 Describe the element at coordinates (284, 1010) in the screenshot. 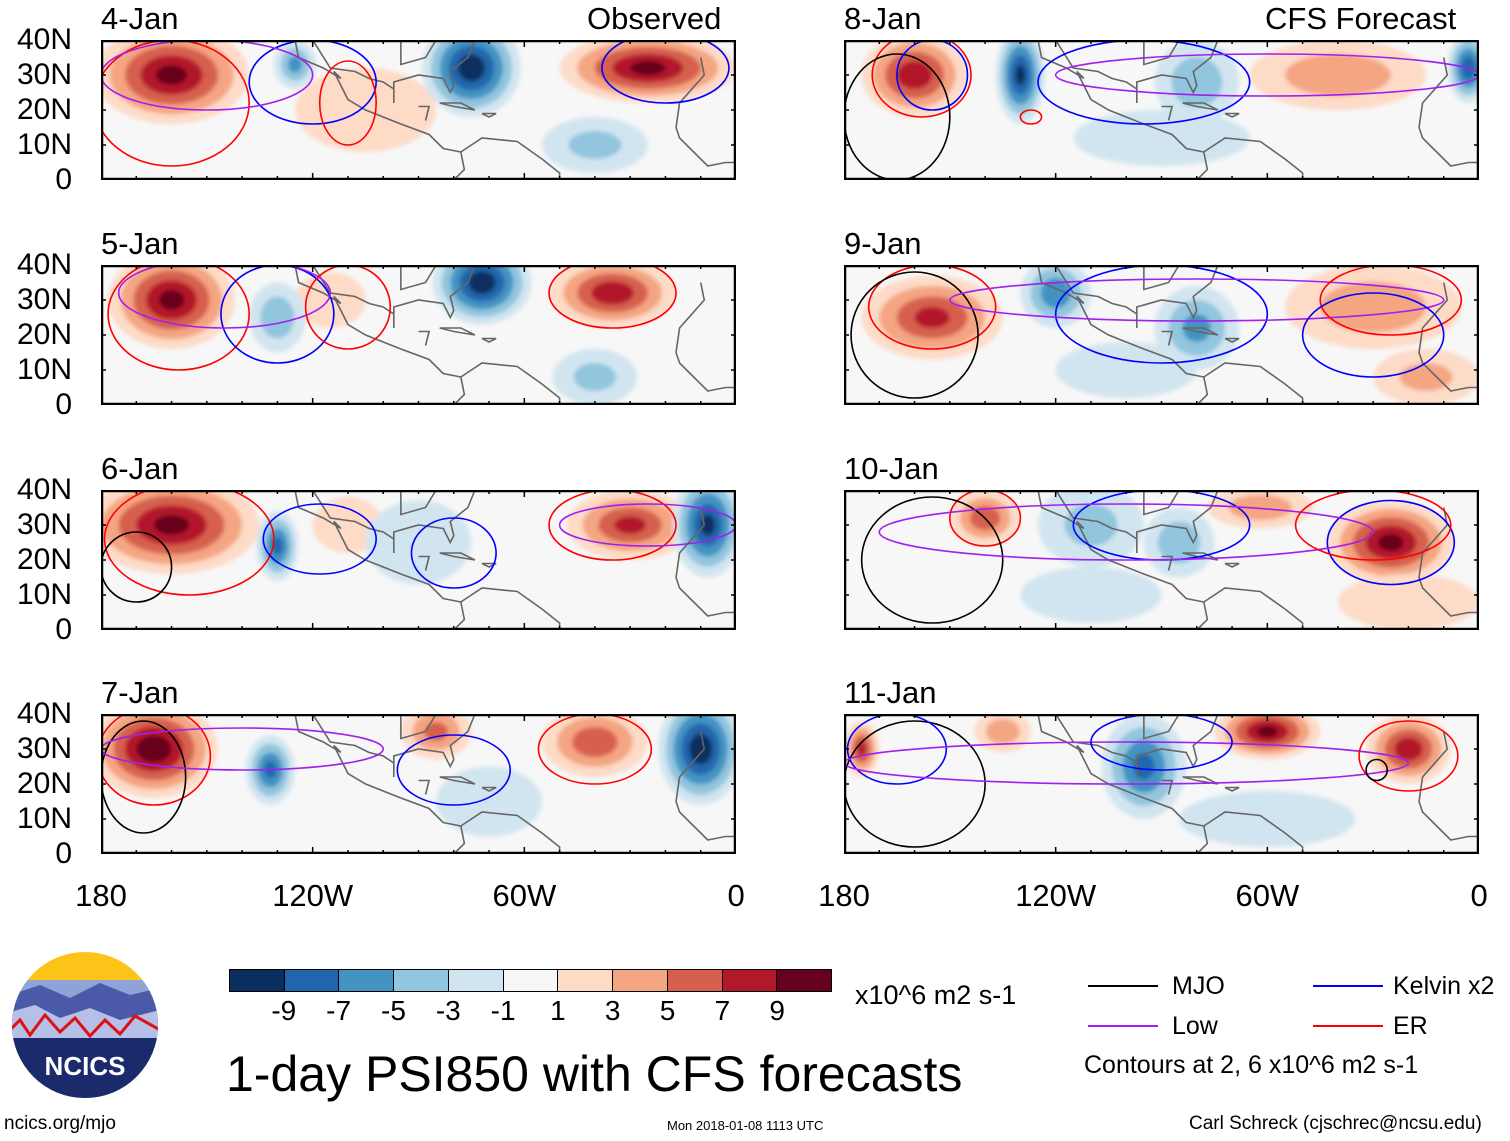

I see `colorbar-tick-label: -9` at that location.